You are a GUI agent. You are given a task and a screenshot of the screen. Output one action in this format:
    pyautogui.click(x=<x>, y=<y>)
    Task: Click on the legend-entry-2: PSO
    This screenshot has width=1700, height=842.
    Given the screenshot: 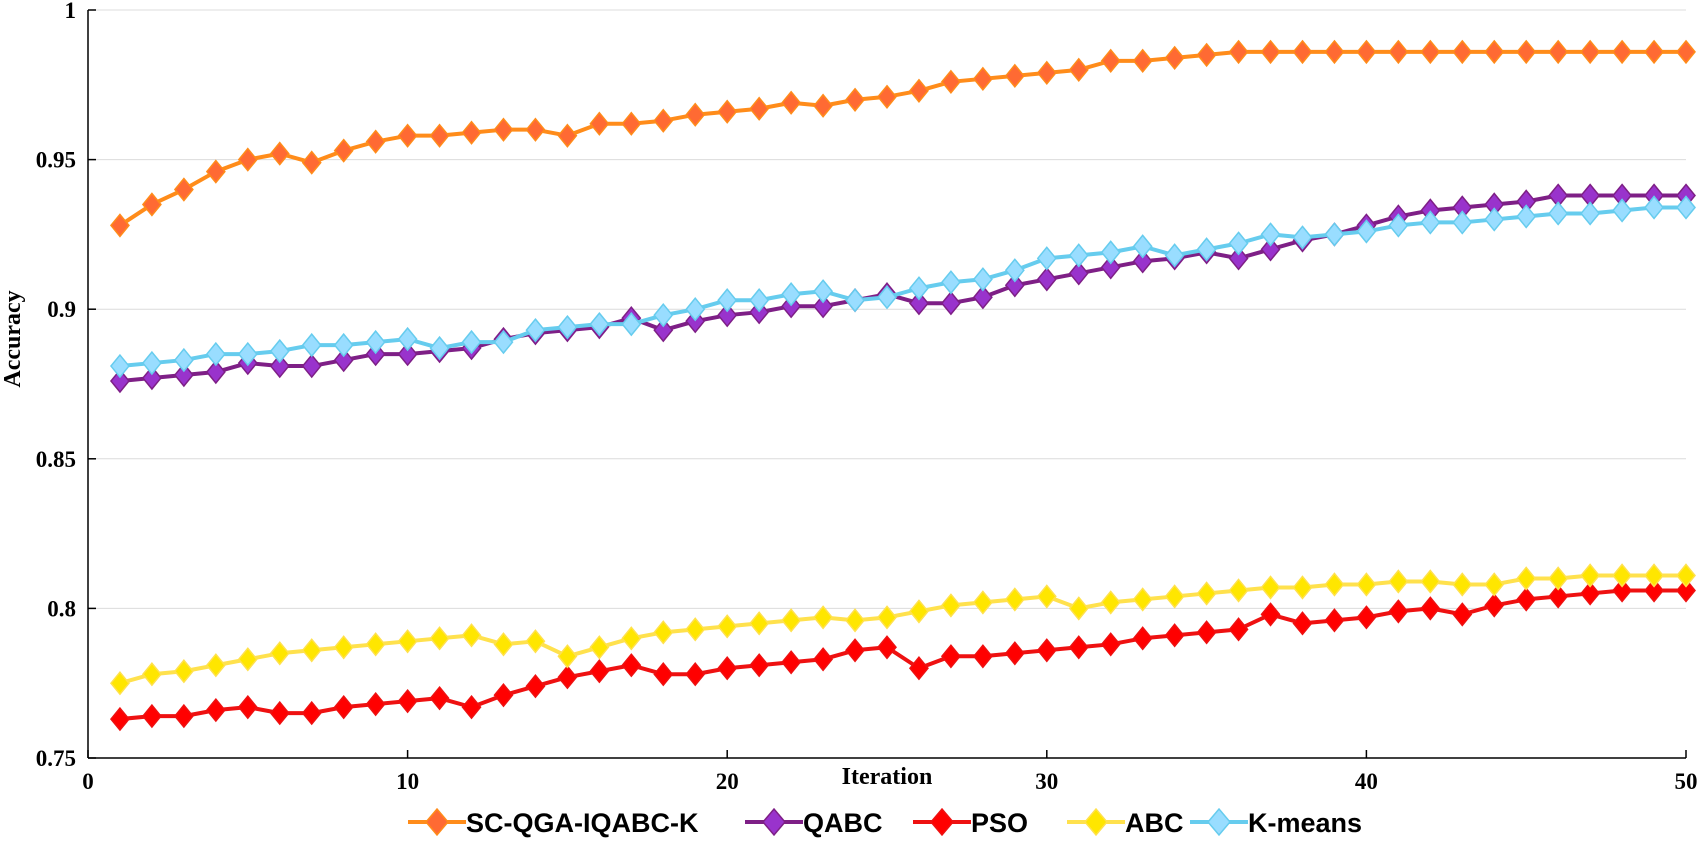 What is the action you would take?
    pyautogui.click(x=970, y=822)
    